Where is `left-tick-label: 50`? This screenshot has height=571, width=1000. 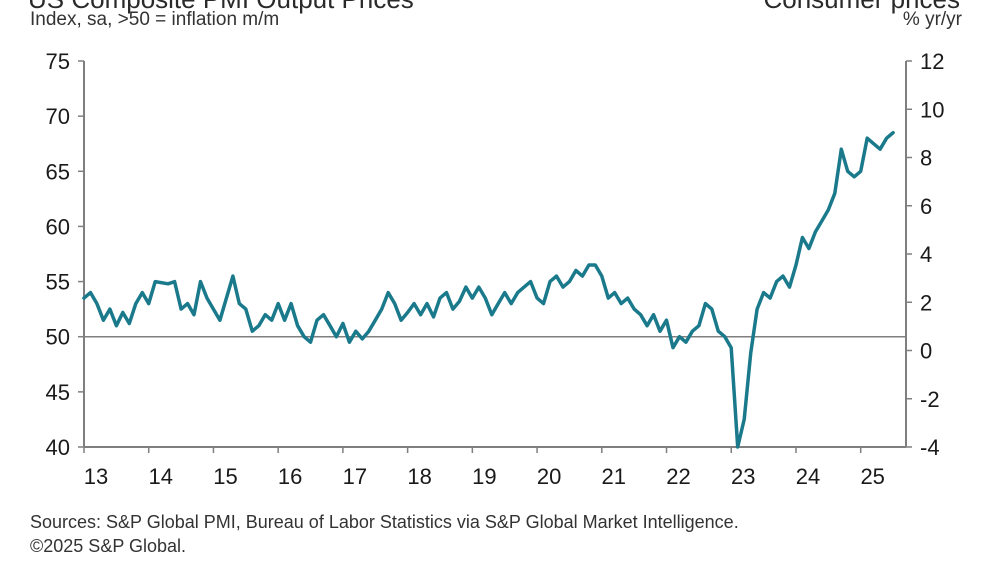 left-tick-label: 50 is located at coordinates (58, 337).